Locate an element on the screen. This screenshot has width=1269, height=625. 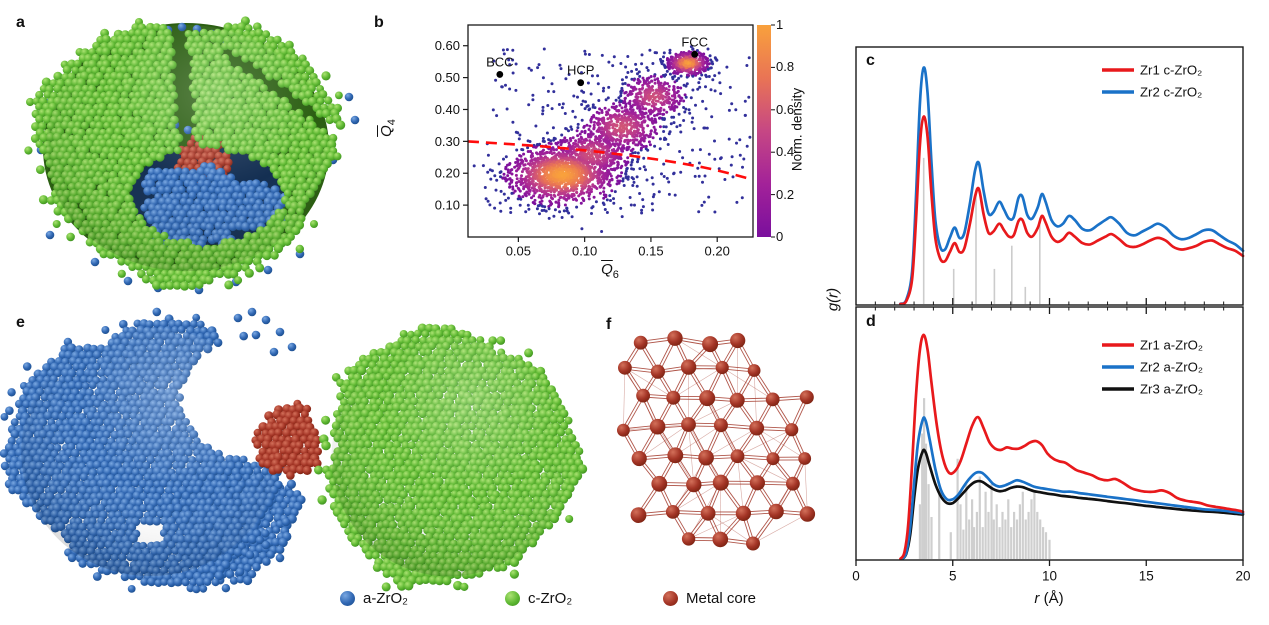
panel-label-d: d is located at coordinates (871, 321).